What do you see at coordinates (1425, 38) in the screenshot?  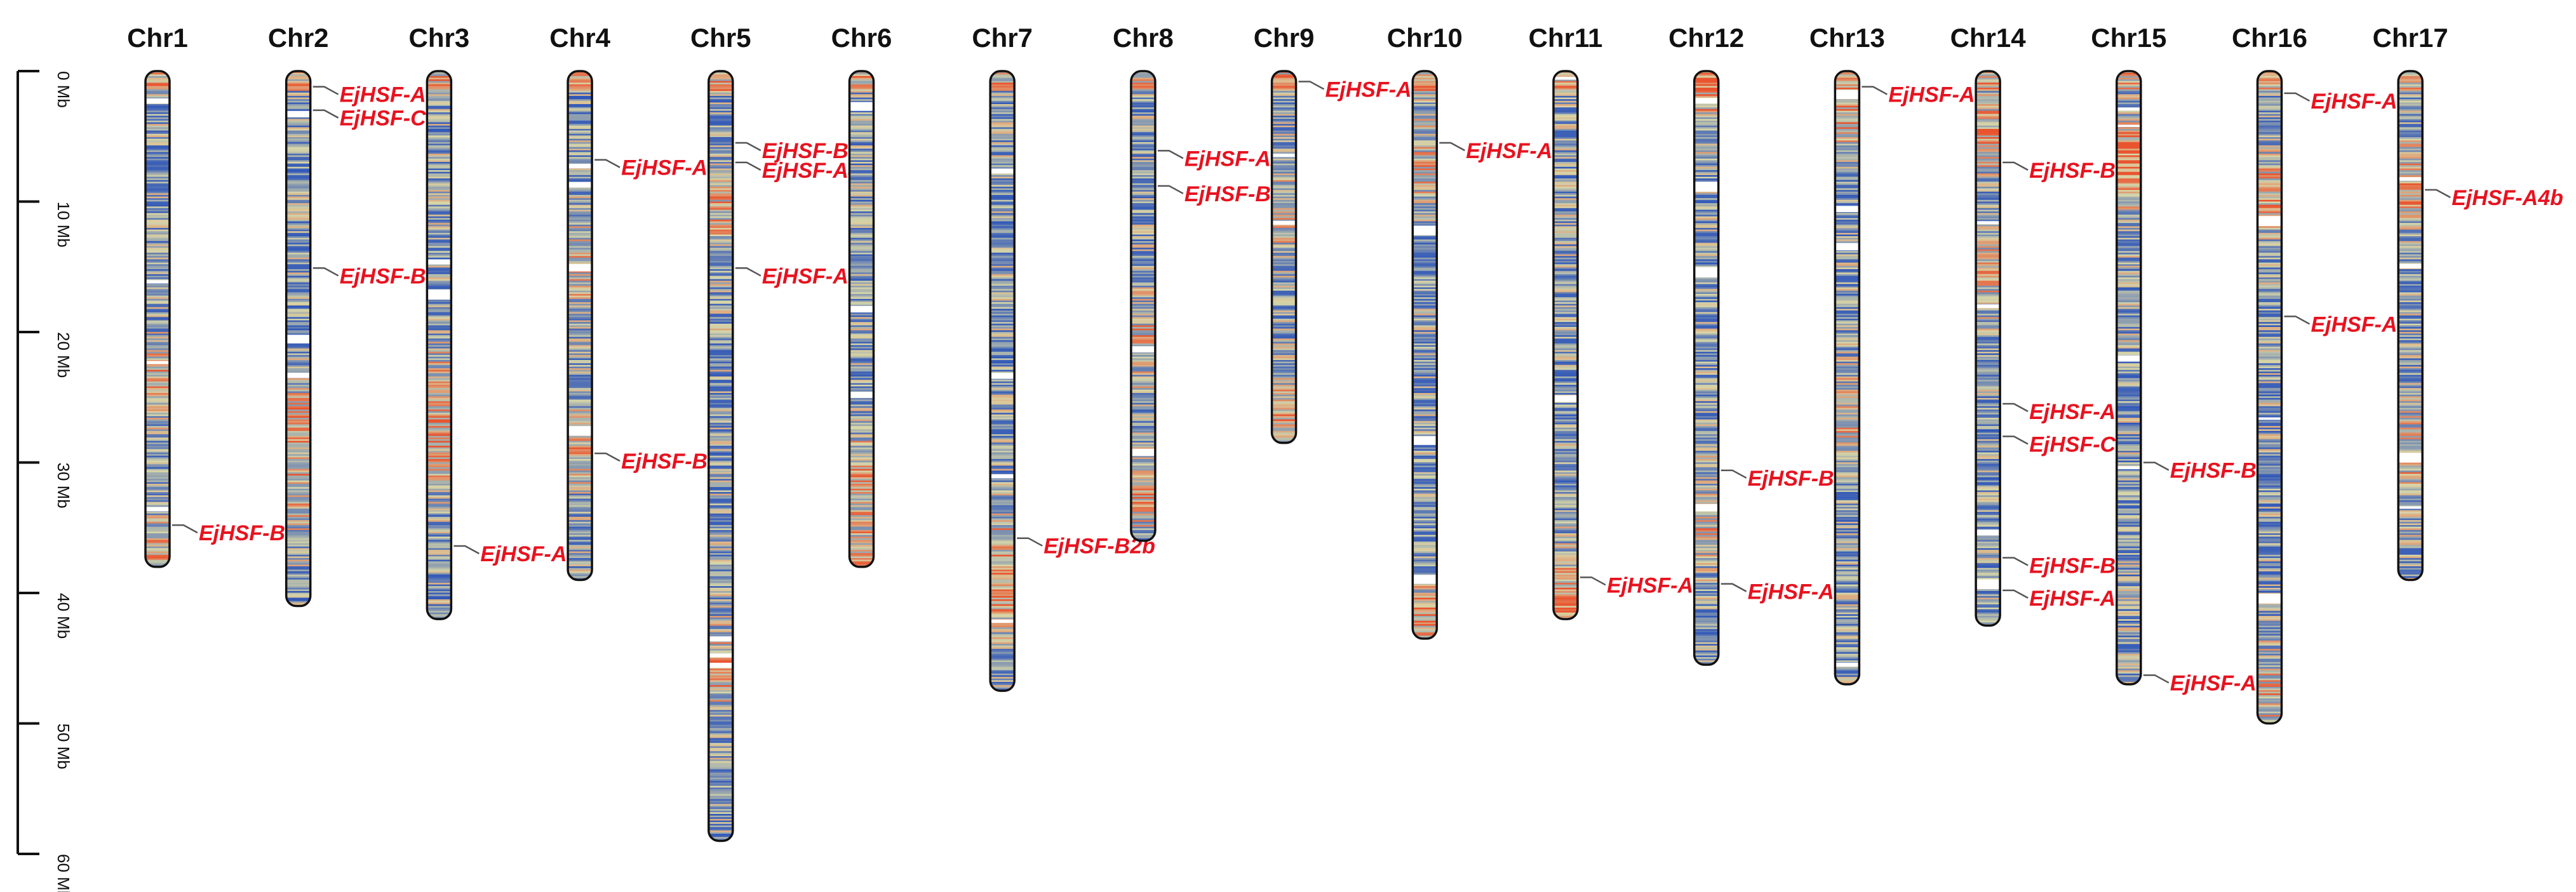 I see `chromosome-title: Chr10` at bounding box center [1425, 38].